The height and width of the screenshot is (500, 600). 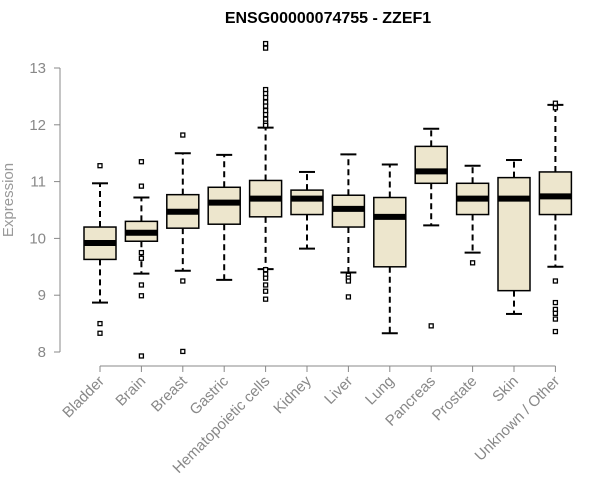 I want to click on box-gastric, so click(x=224, y=217).